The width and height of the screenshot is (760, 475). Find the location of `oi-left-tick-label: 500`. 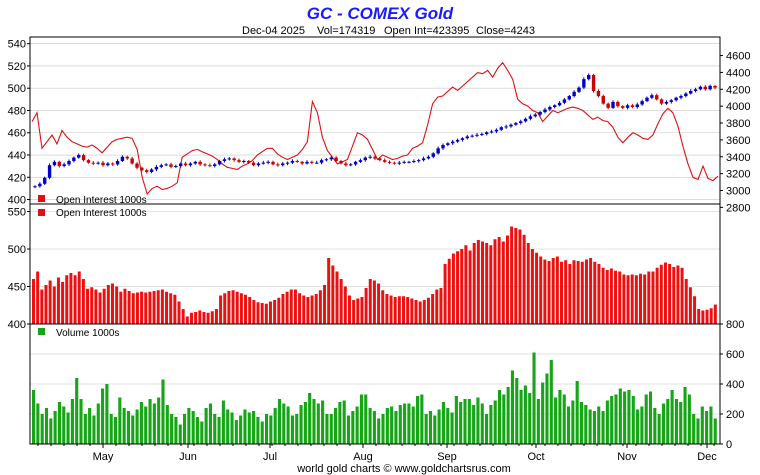

oi-left-tick-label: 500 is located at coordinates (17, 250).